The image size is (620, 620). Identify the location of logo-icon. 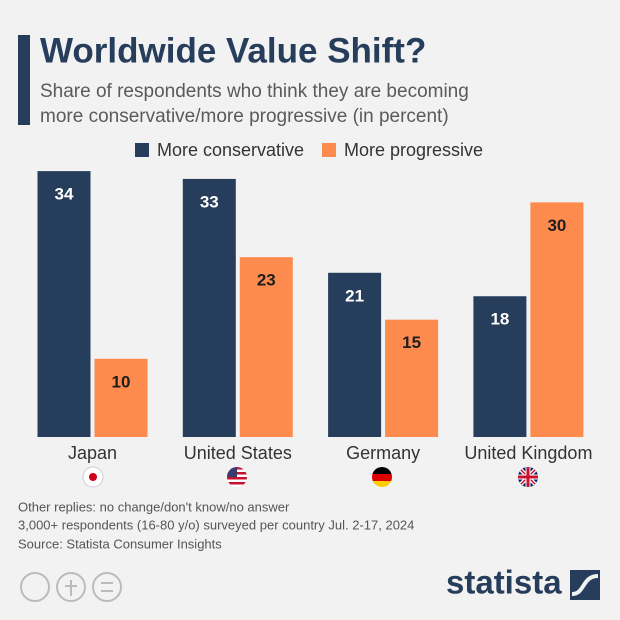
(585, 585).